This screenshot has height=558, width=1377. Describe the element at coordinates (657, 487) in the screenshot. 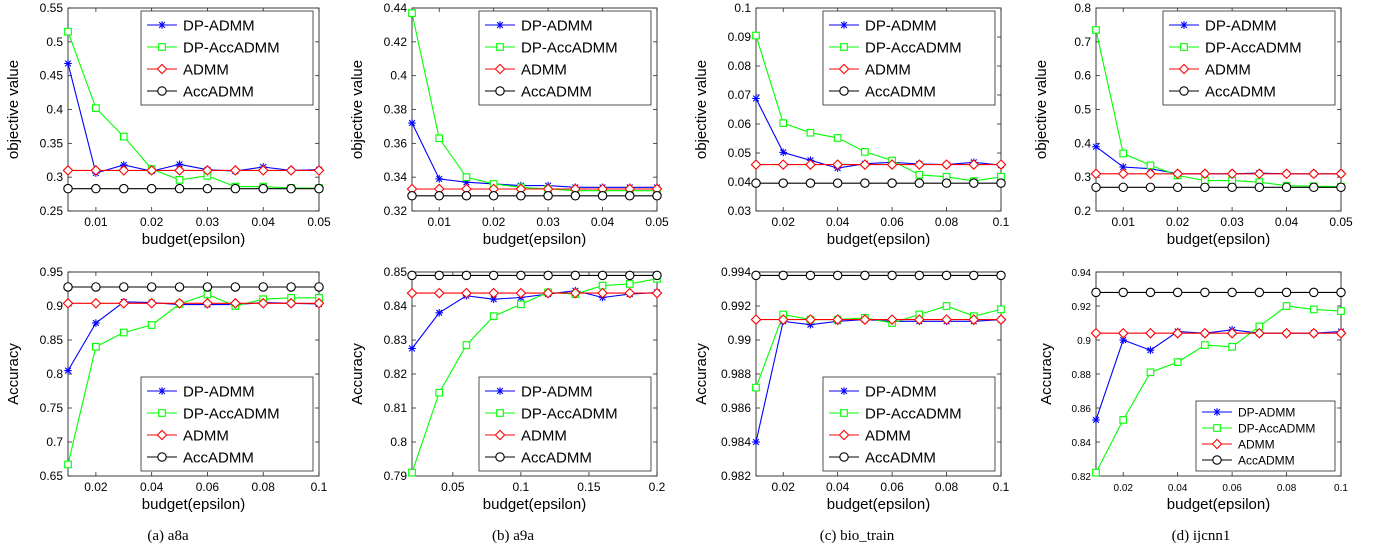

I see `x-tick-label: 0.2` at that location.